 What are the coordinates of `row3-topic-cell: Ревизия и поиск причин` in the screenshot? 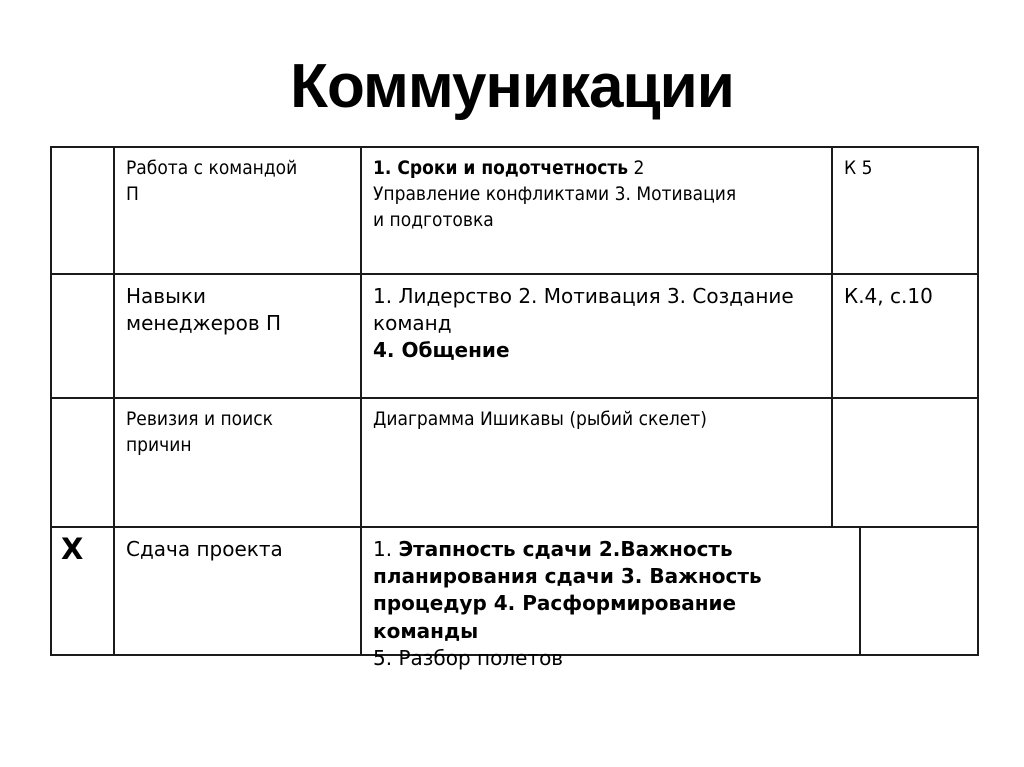 It's located at (237, 462).